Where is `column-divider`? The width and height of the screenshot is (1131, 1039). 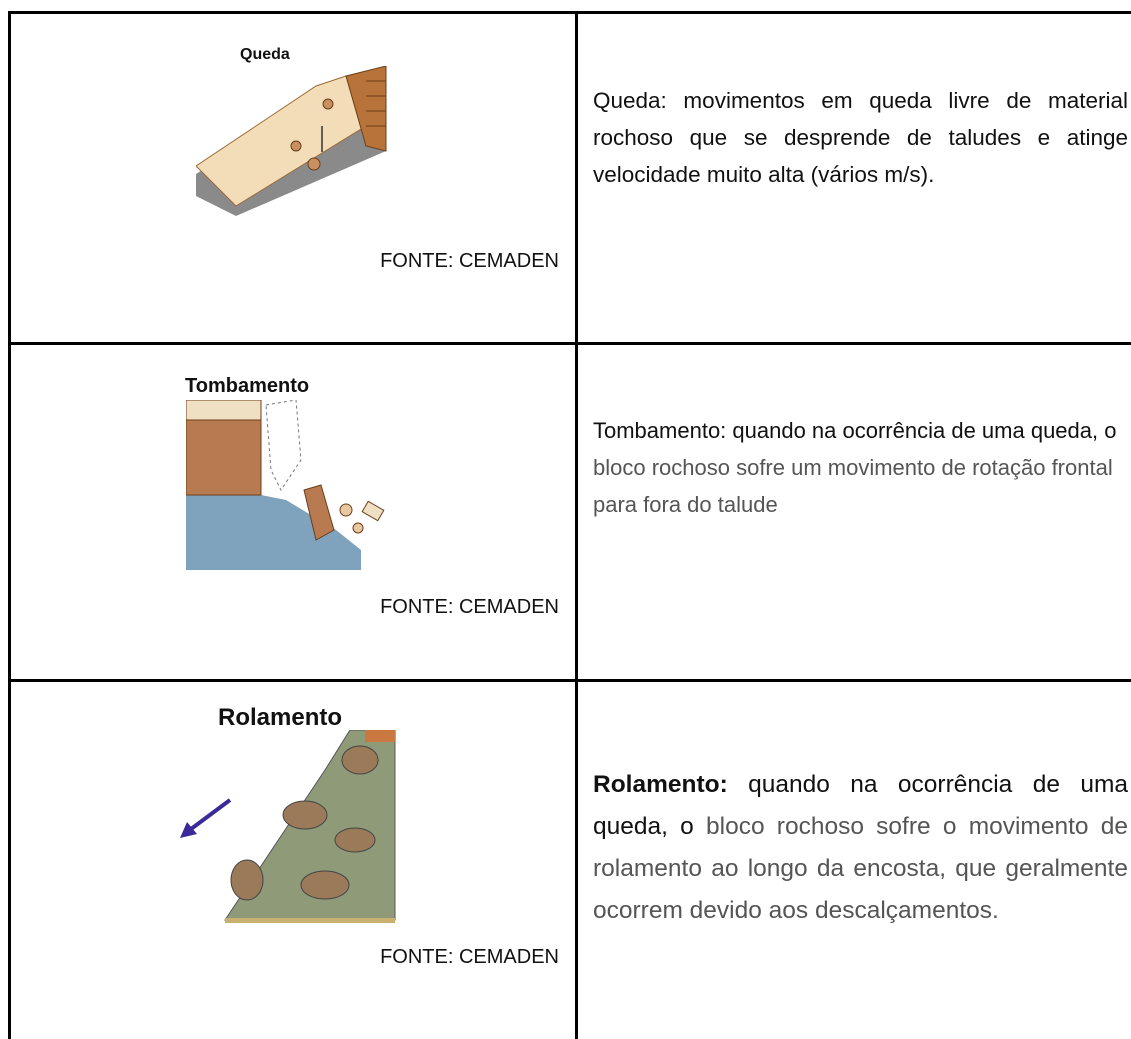
column-divider is located at coordinates (576, 525).